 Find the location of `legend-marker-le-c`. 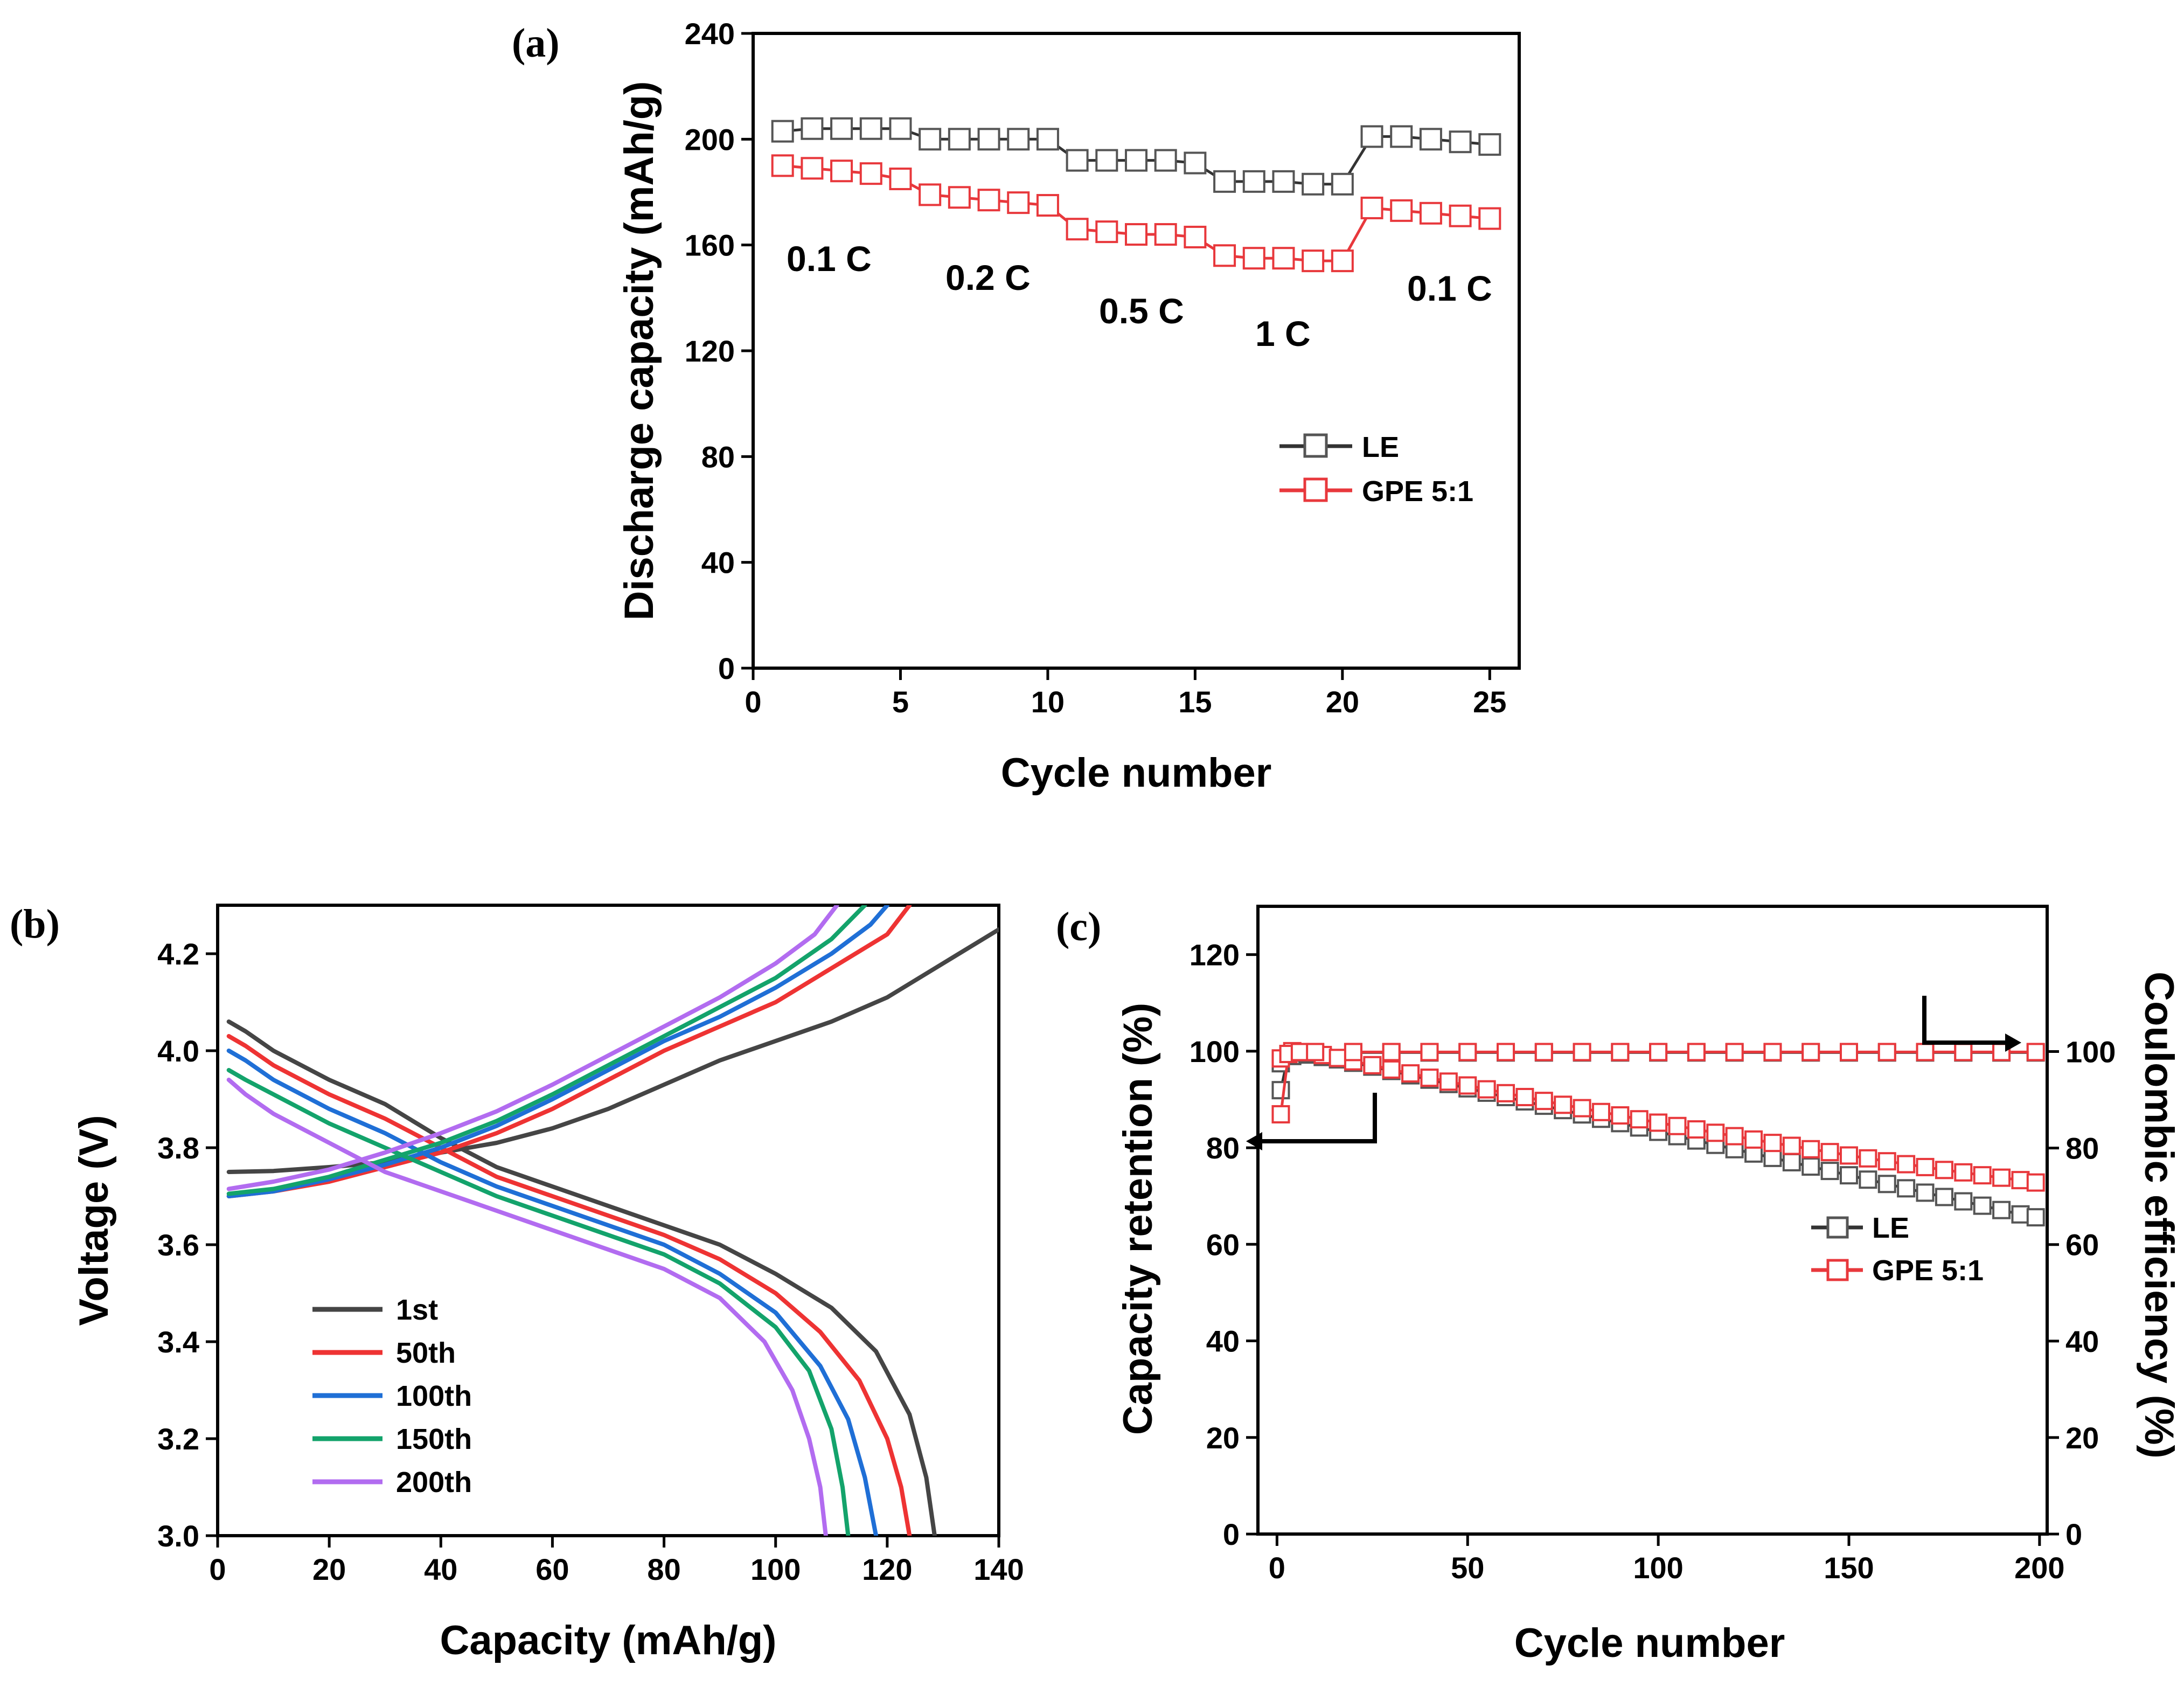

legend-marker-le-c is located at coordinates (1837, 1228).